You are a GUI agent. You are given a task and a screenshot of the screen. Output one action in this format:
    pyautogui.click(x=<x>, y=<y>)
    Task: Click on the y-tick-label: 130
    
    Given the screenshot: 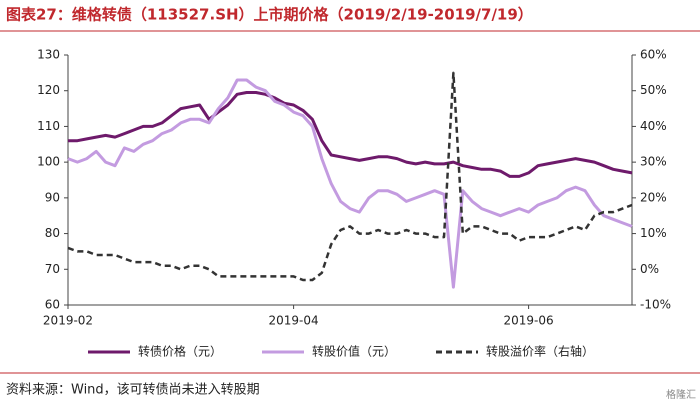 What is the action you would take?
    pyautogui.click(x=48, y=55)
    